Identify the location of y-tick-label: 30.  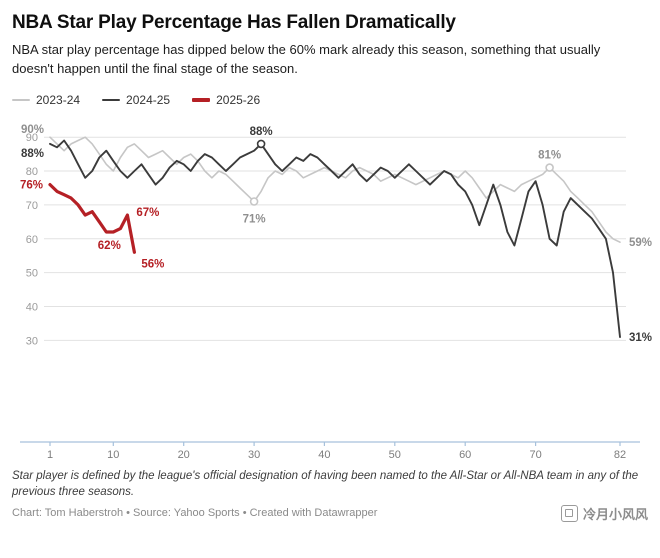
(32, 341).